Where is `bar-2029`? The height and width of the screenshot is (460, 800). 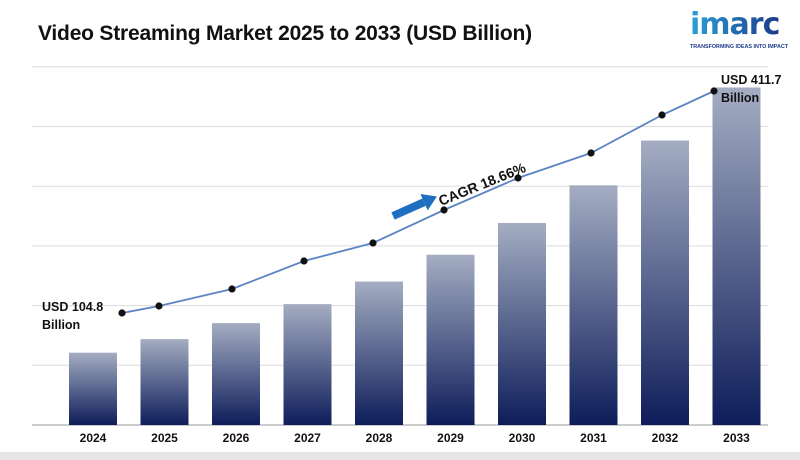
bar-2029 is located at coordinates (450, 339).